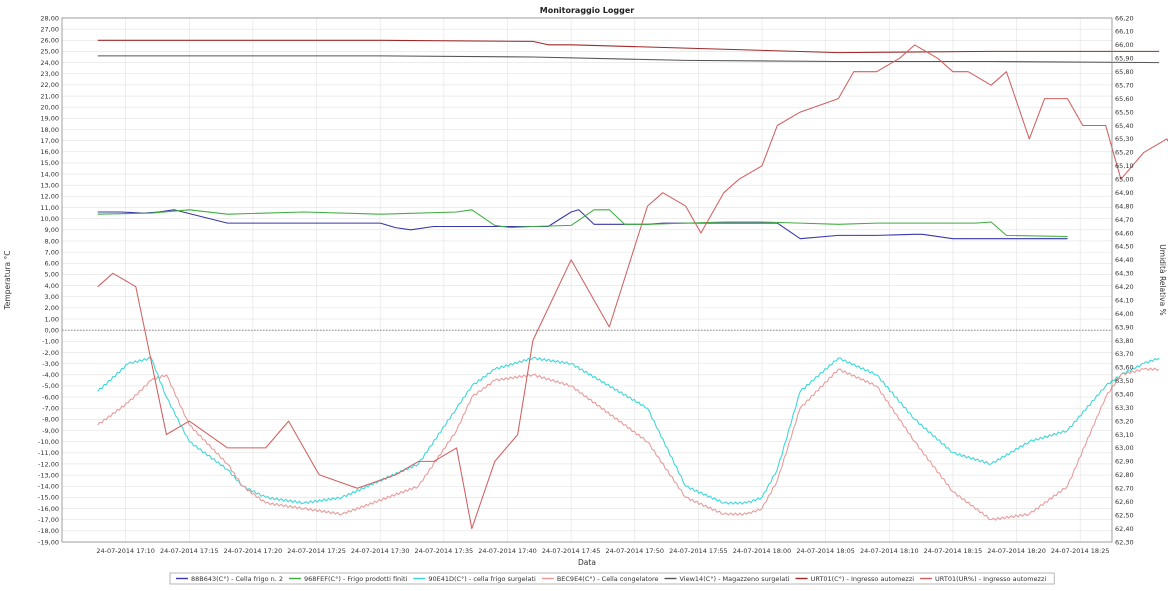 The width and height of the screenshot is (1168, 591). I want to click on y2-tick-label: 63,00, so click(1124, 448).